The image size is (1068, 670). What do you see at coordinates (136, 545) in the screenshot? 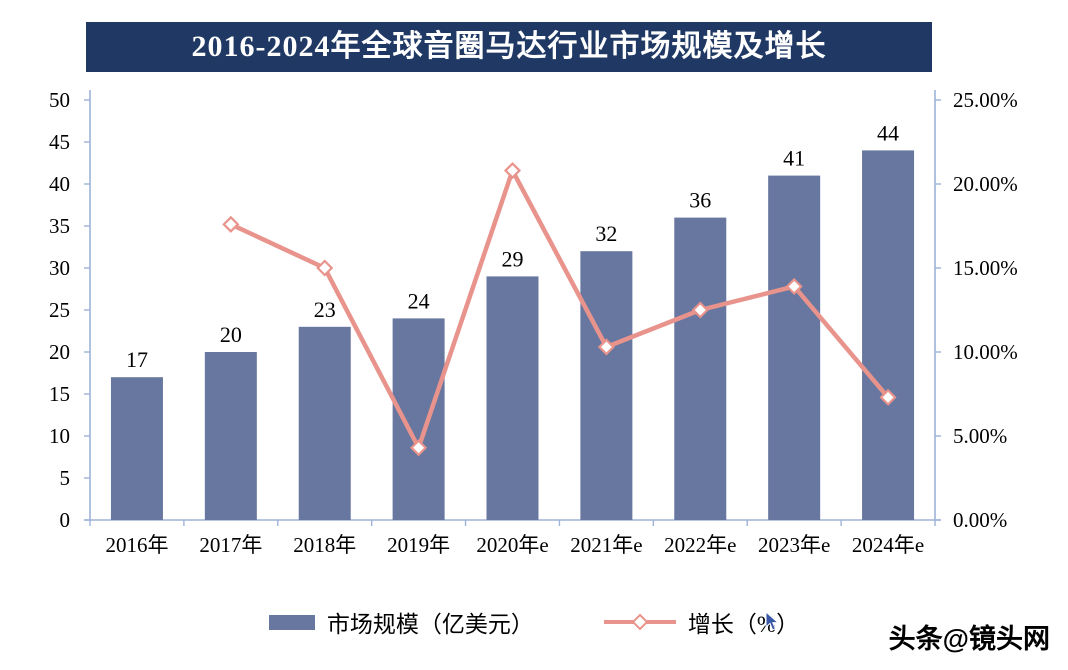
I see `x-axis-label: 2016年` at bounding box center [136, 545].